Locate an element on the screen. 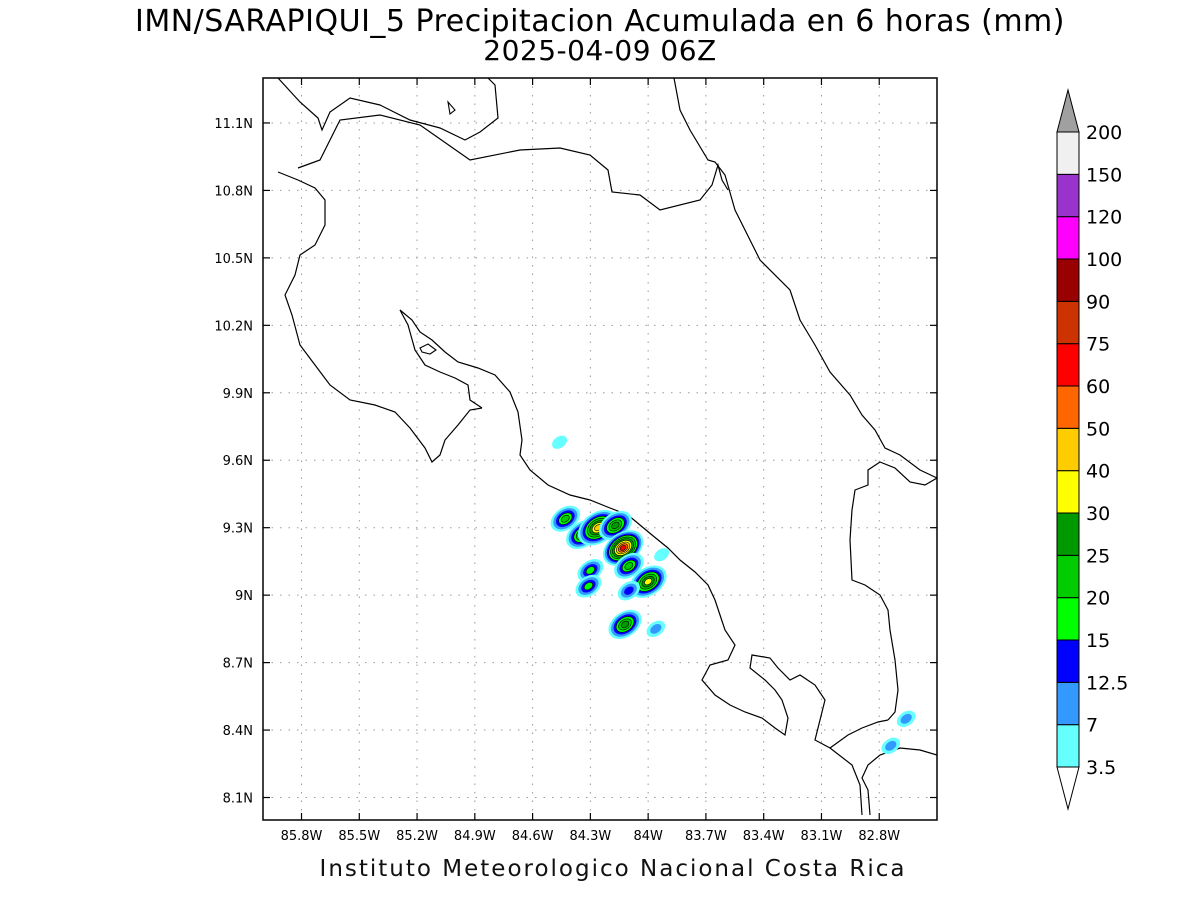 Image resolution: width=1200 pixels, height=900 pixels. y-tick-label: 10.8N is located at coordinates (233, 191).